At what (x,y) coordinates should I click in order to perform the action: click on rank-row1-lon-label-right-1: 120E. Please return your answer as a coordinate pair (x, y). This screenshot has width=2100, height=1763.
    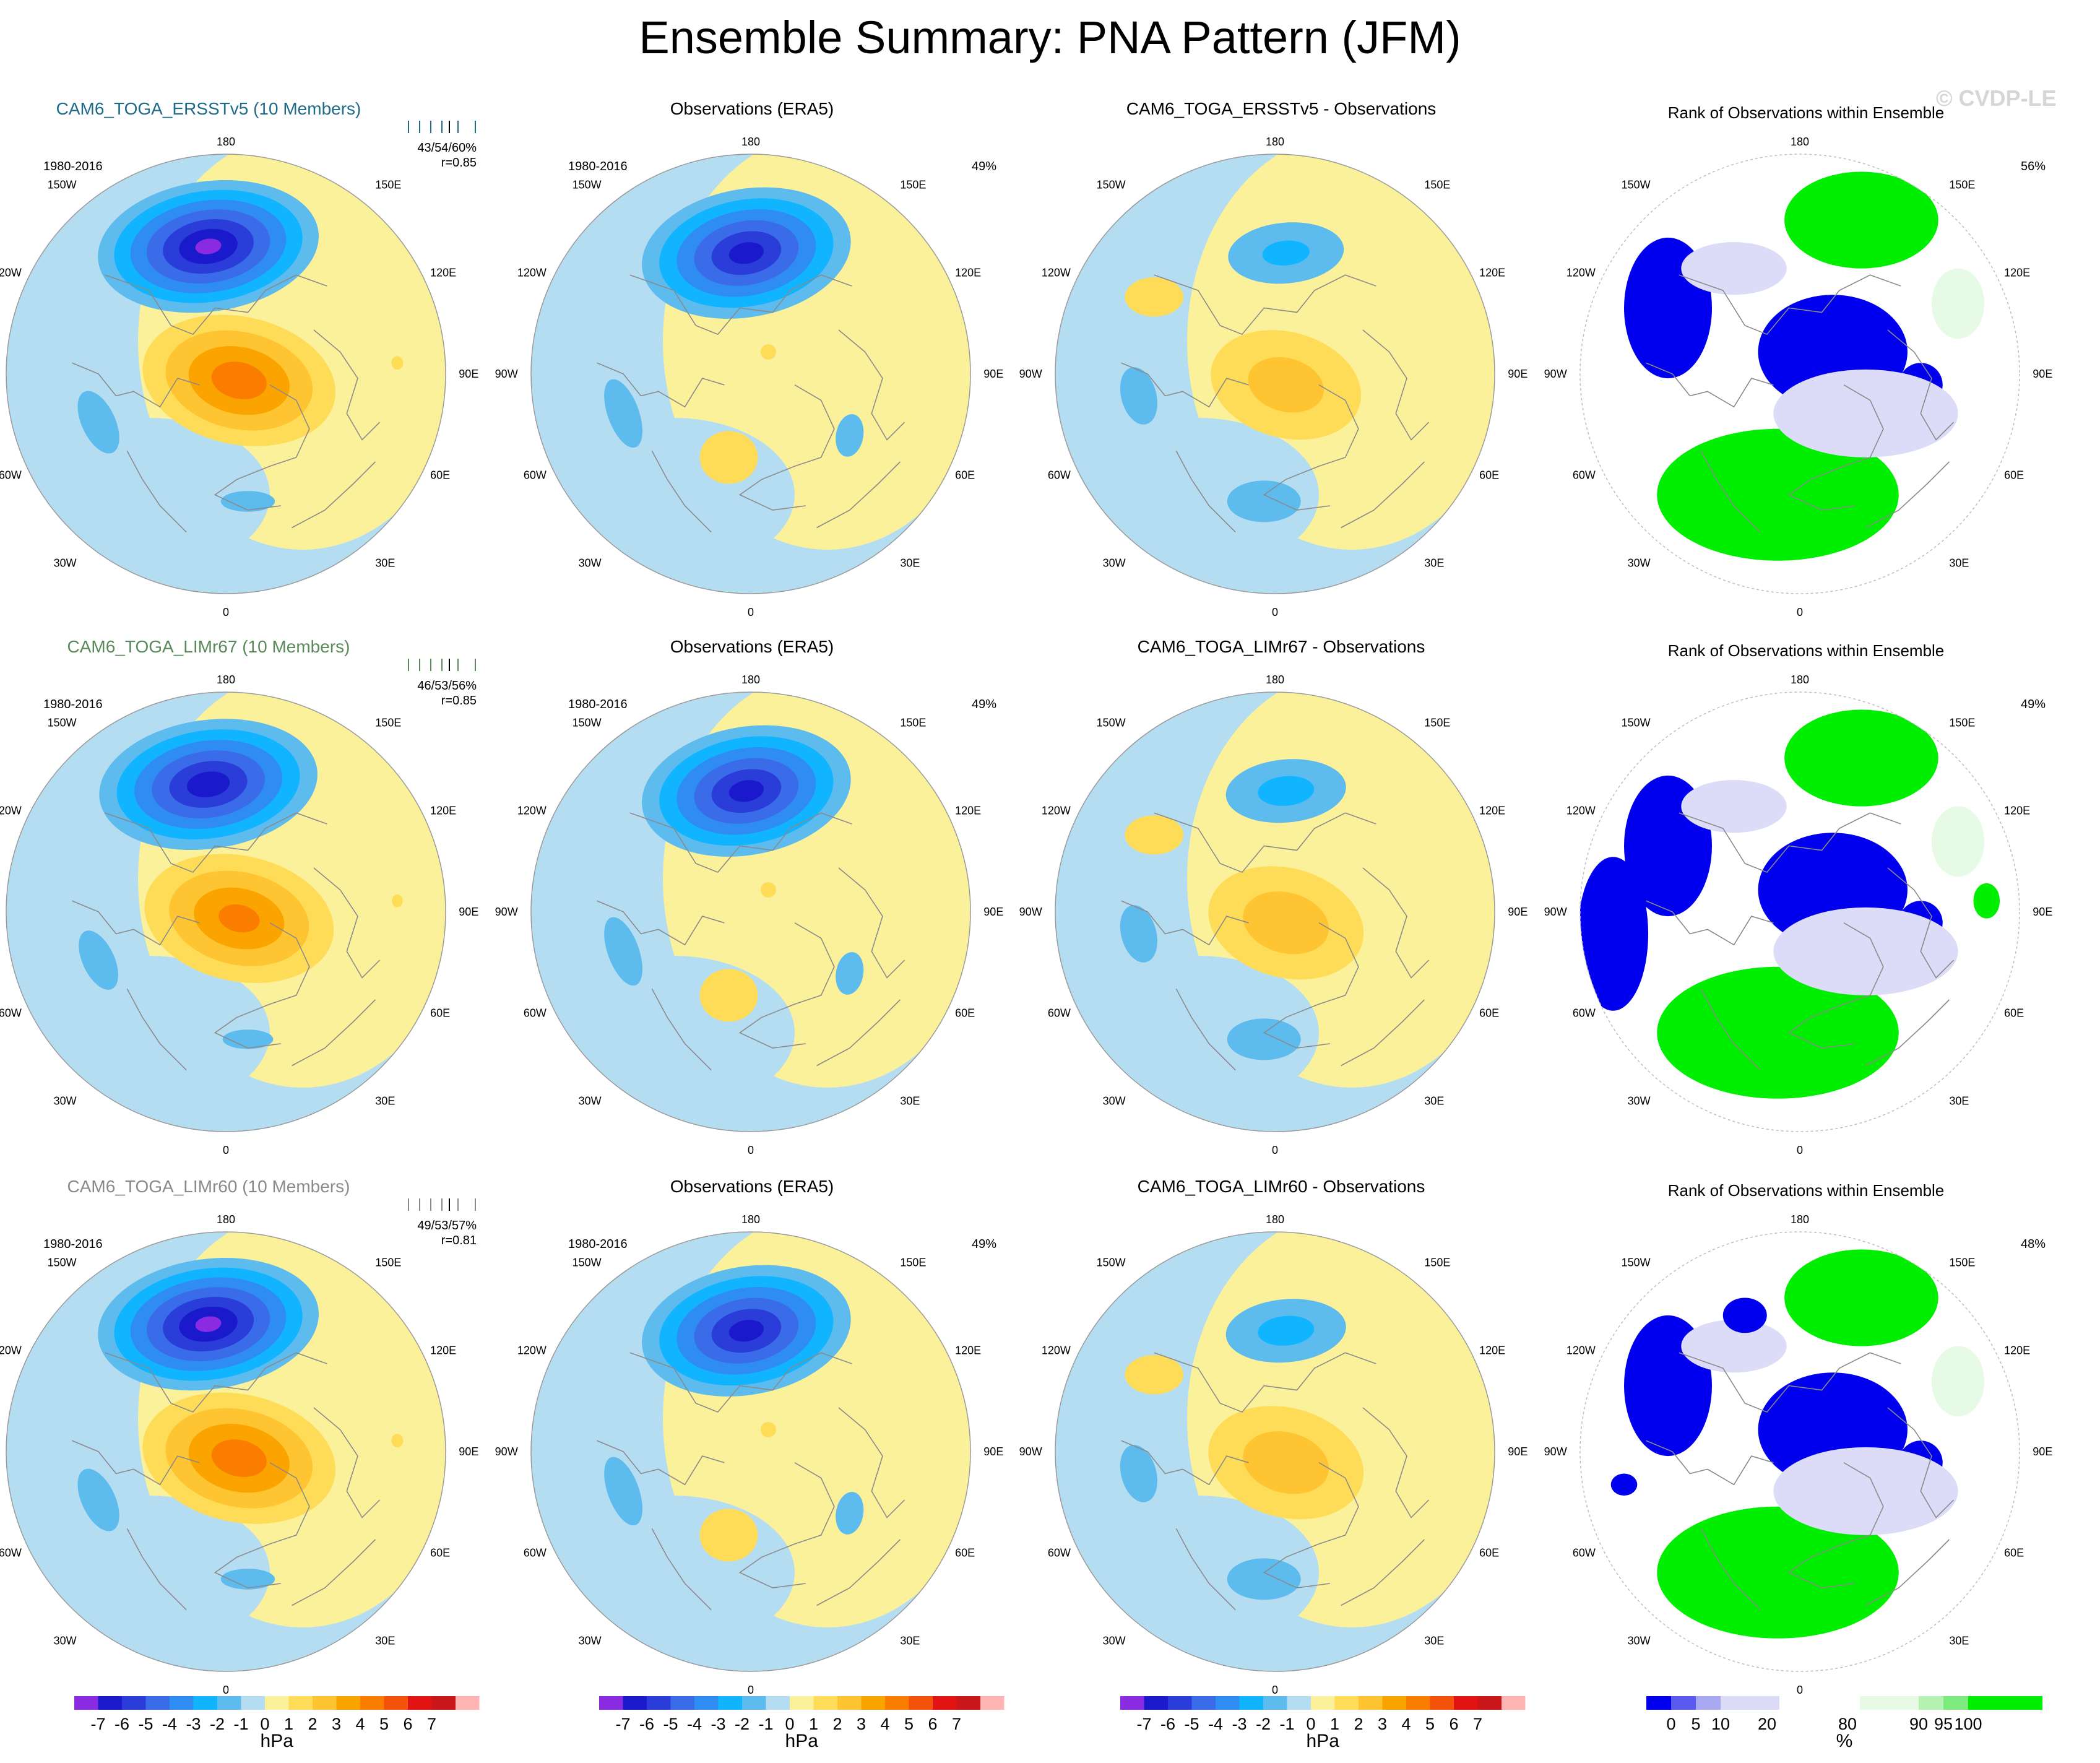
    Looking at the image, I should click on (2017, 811).